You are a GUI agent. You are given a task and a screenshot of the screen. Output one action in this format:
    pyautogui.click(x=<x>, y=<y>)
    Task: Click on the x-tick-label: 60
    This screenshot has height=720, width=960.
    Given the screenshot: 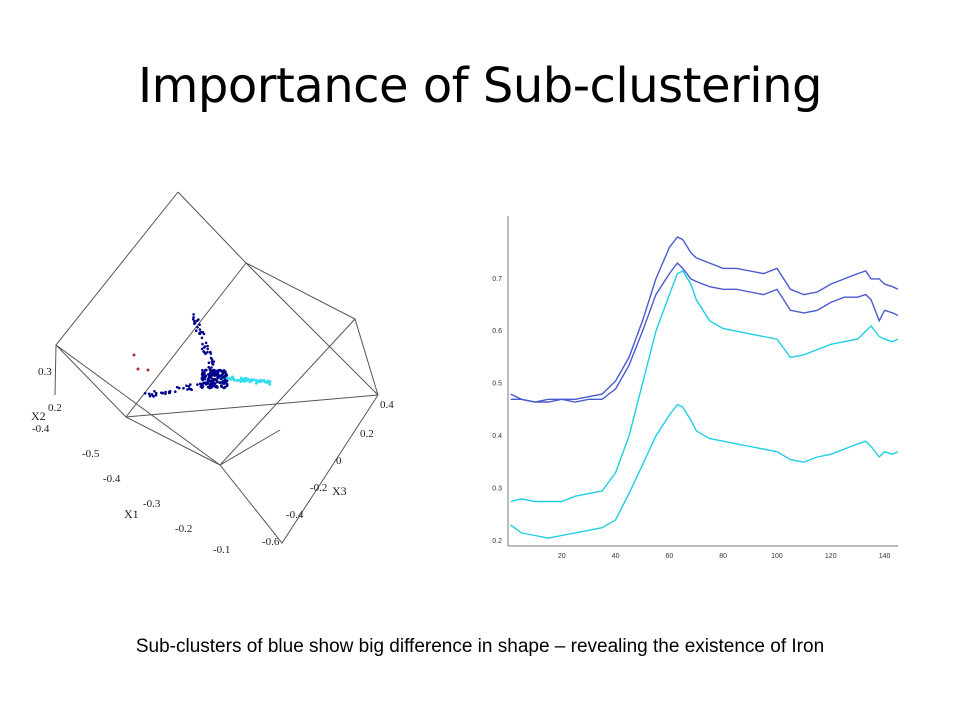 What is the action you would take?
    pyautogui.click(x=669, y=556)
    